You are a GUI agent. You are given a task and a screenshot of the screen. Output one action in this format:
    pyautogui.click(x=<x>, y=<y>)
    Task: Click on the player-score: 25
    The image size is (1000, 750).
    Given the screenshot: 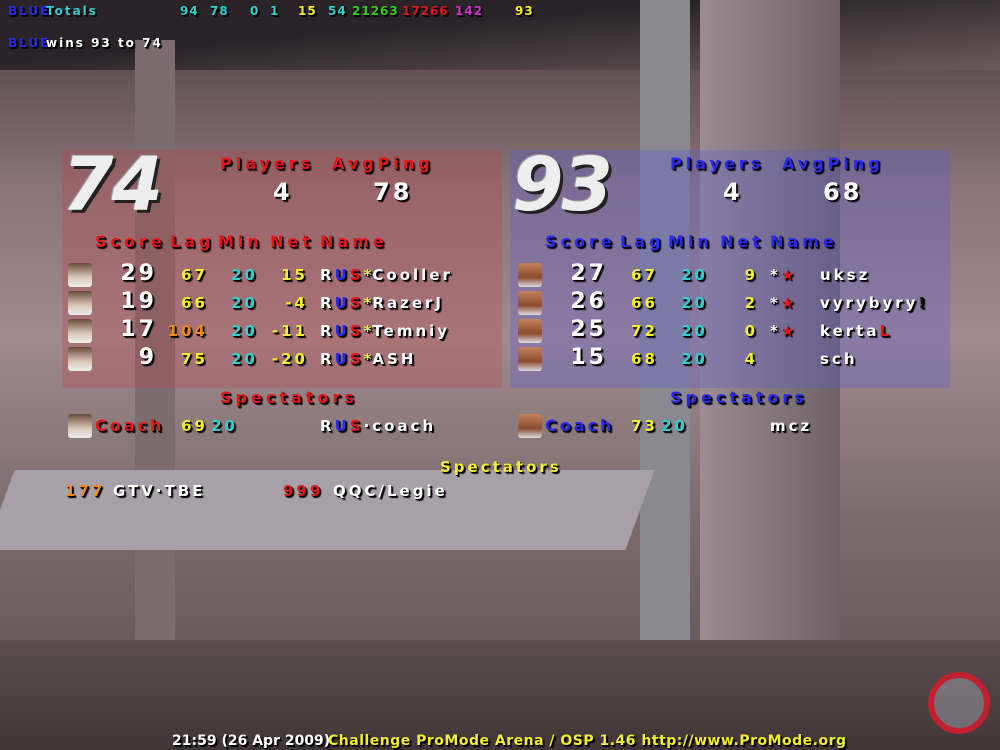 What is the action you would take?
    pyautogui.click(x=588, y=329)
    